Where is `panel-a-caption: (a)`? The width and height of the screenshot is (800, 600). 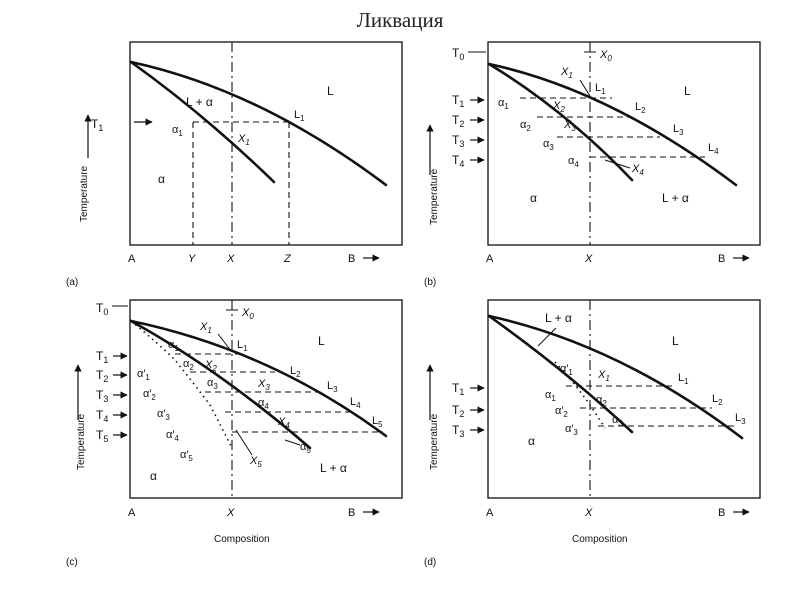 panel-a-caption: (a) is located at coordinates (72, 282).